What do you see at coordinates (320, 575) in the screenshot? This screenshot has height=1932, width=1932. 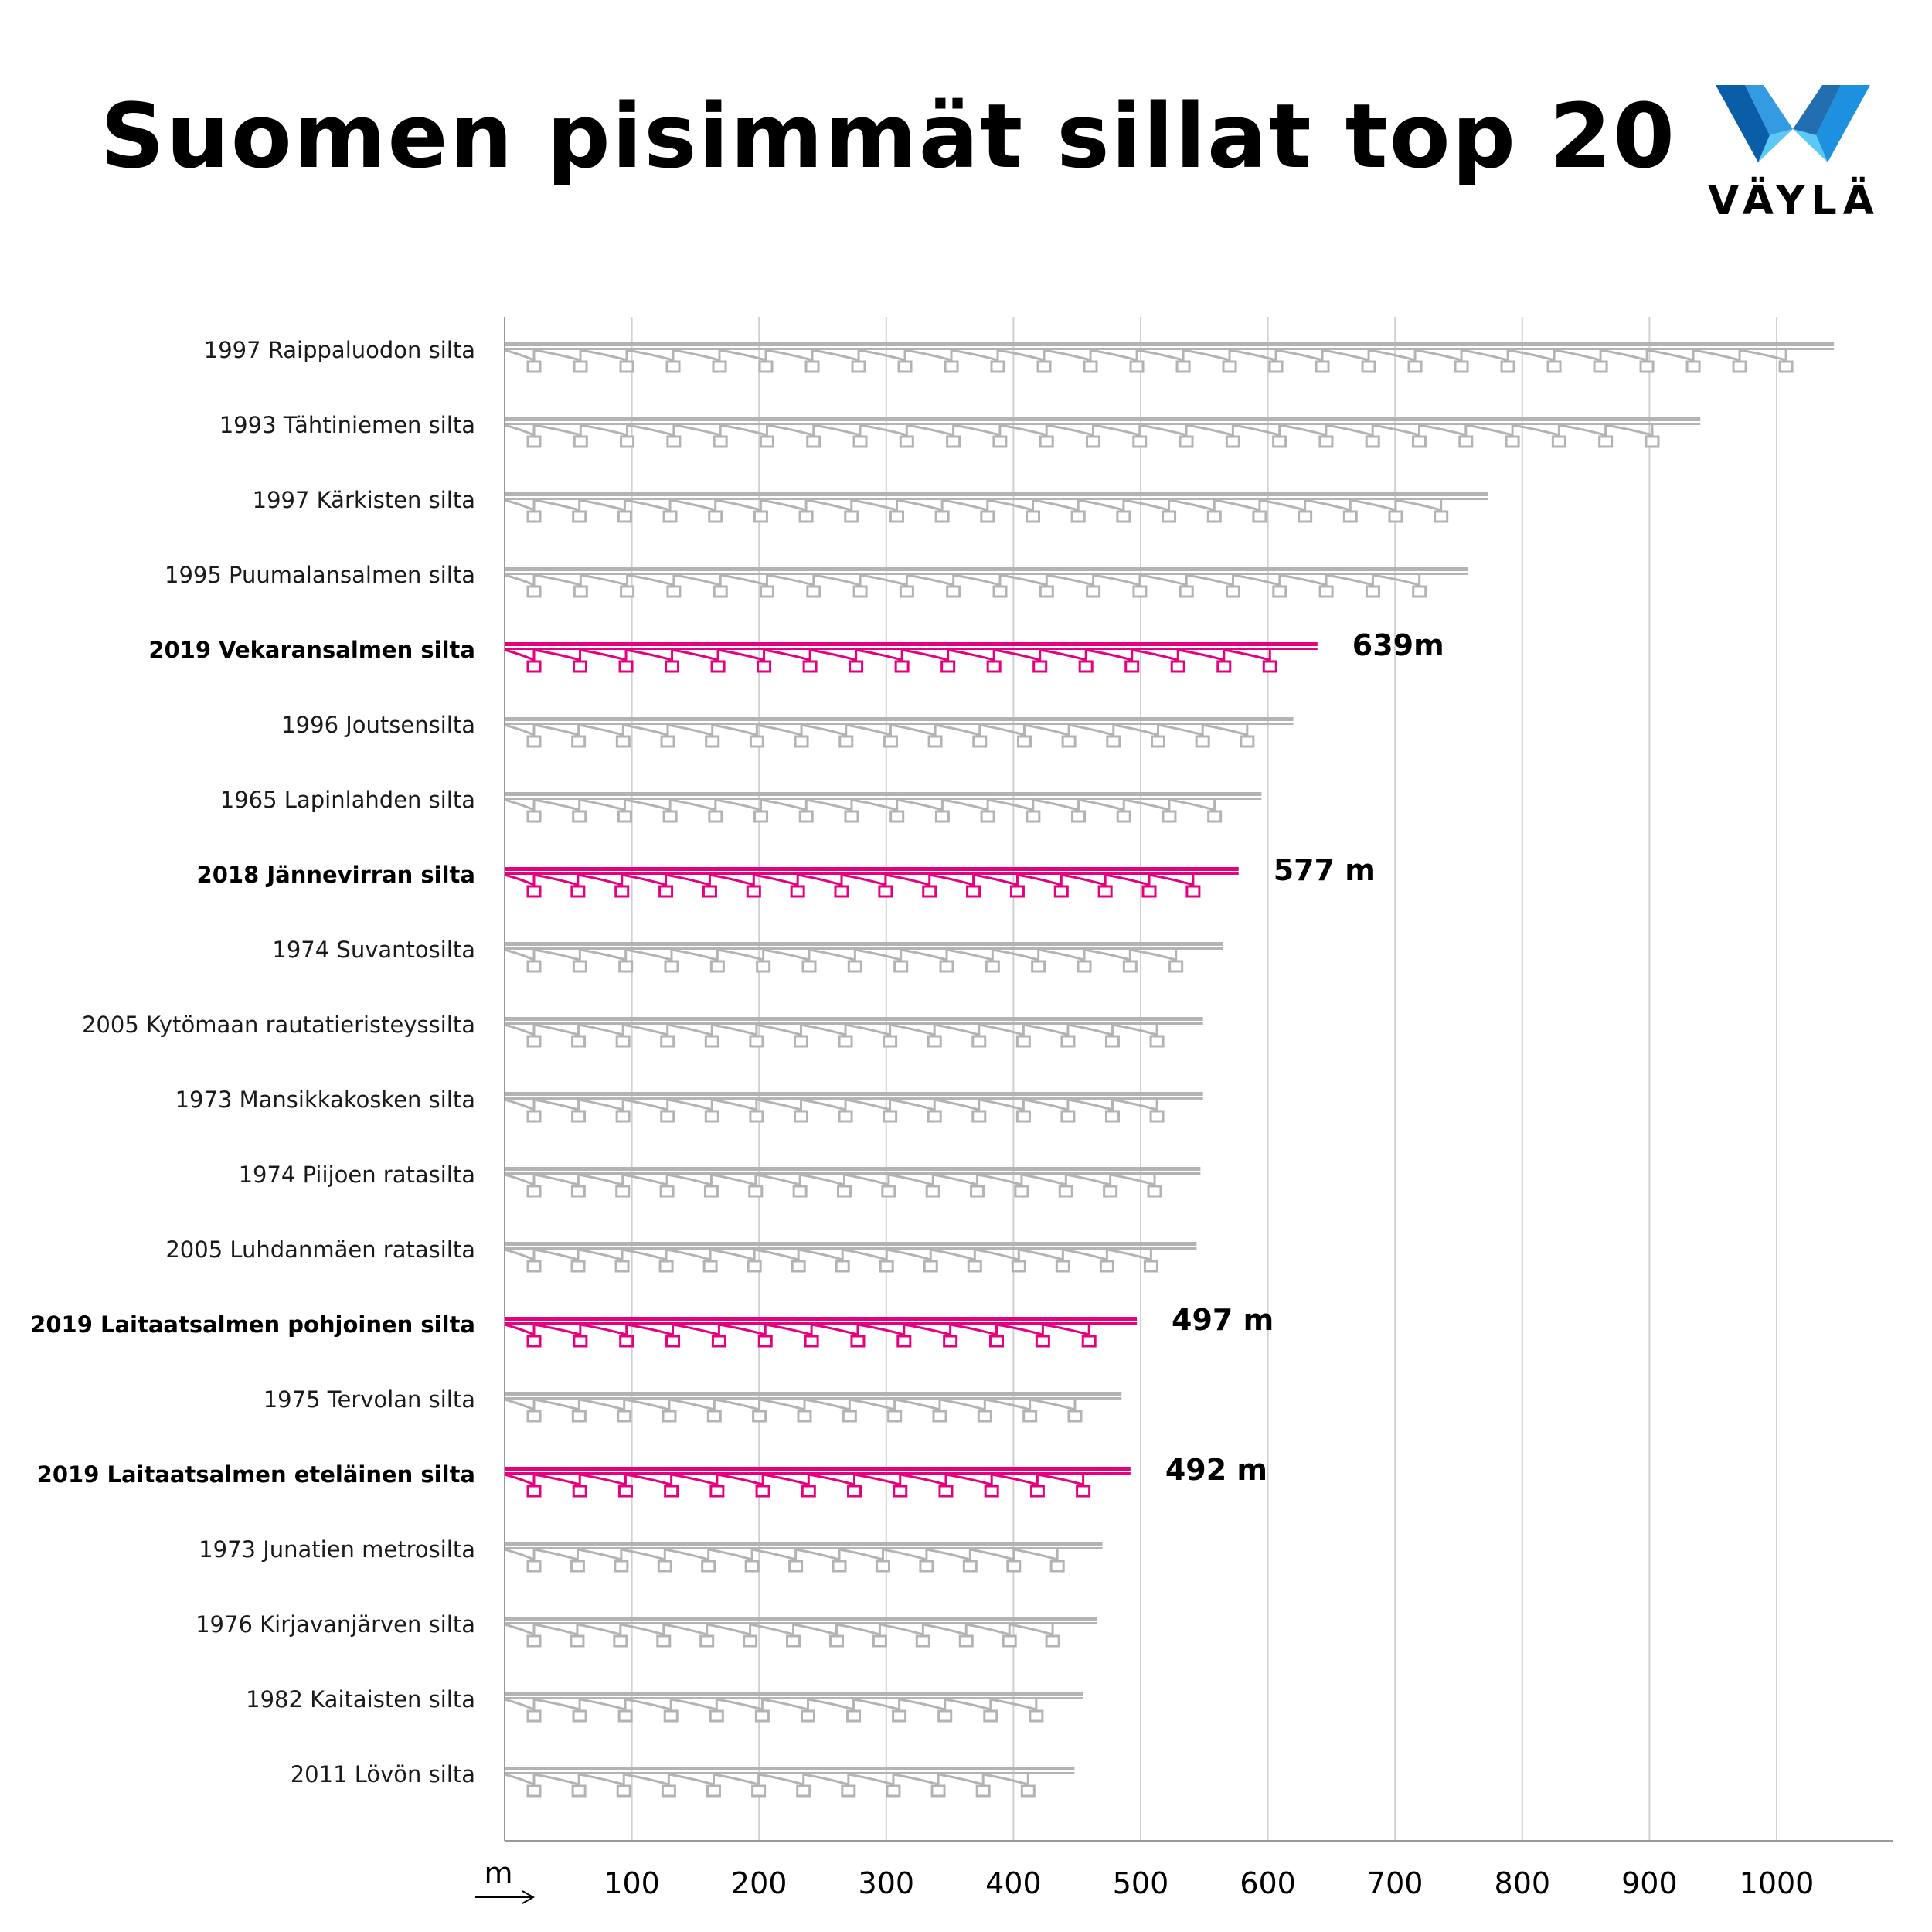 I see `bridge-label: 1995 Puumalansalmen silta` at bounding box center [320, 575].